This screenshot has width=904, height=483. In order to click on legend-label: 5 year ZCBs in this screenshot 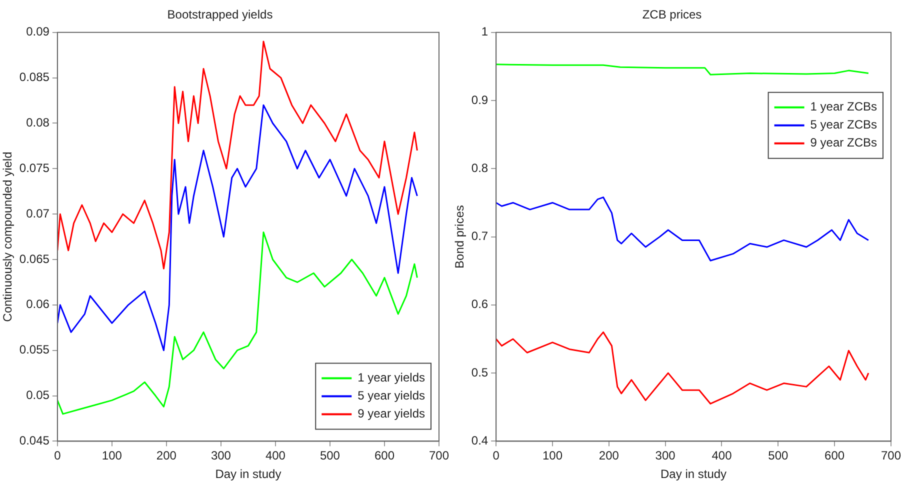, I will do `click(843, 125)`.